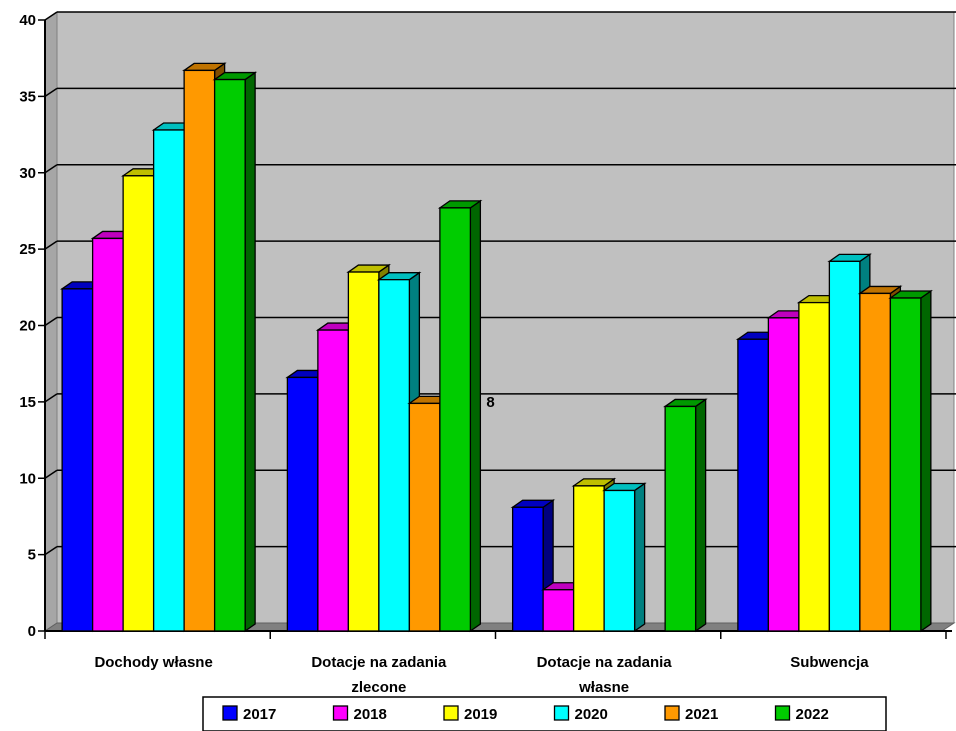  Describe the element at coordinates (259, 714) in the screenshot. I see `legend-label: 2017` at that location.